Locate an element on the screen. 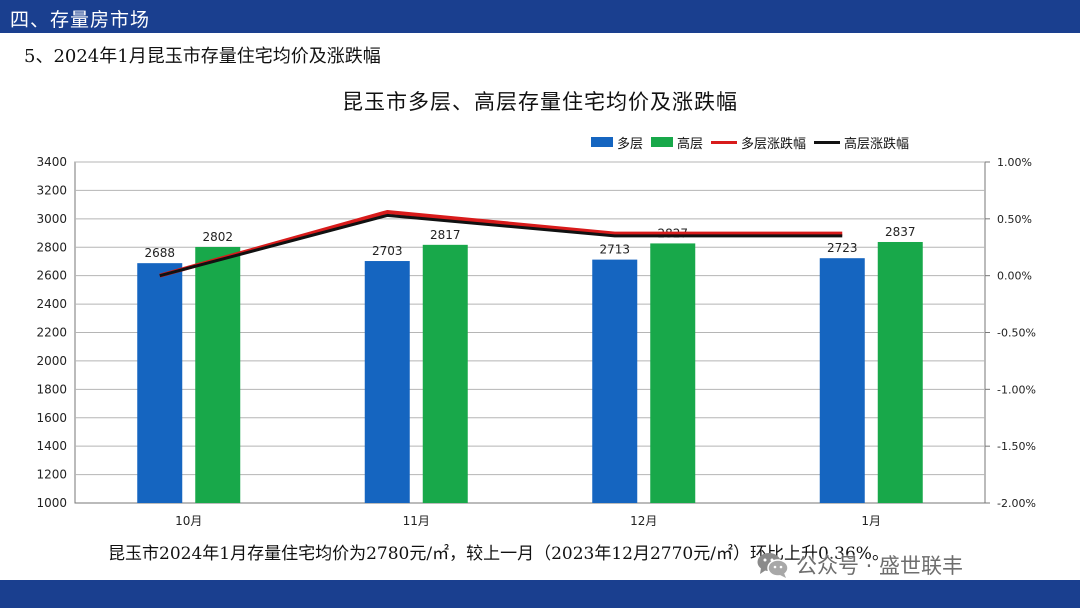 The height and width of the screenshot is (608, 1080). legend-item-multi-change: 多层涨跌幅 is located at coordinates (758, 142).